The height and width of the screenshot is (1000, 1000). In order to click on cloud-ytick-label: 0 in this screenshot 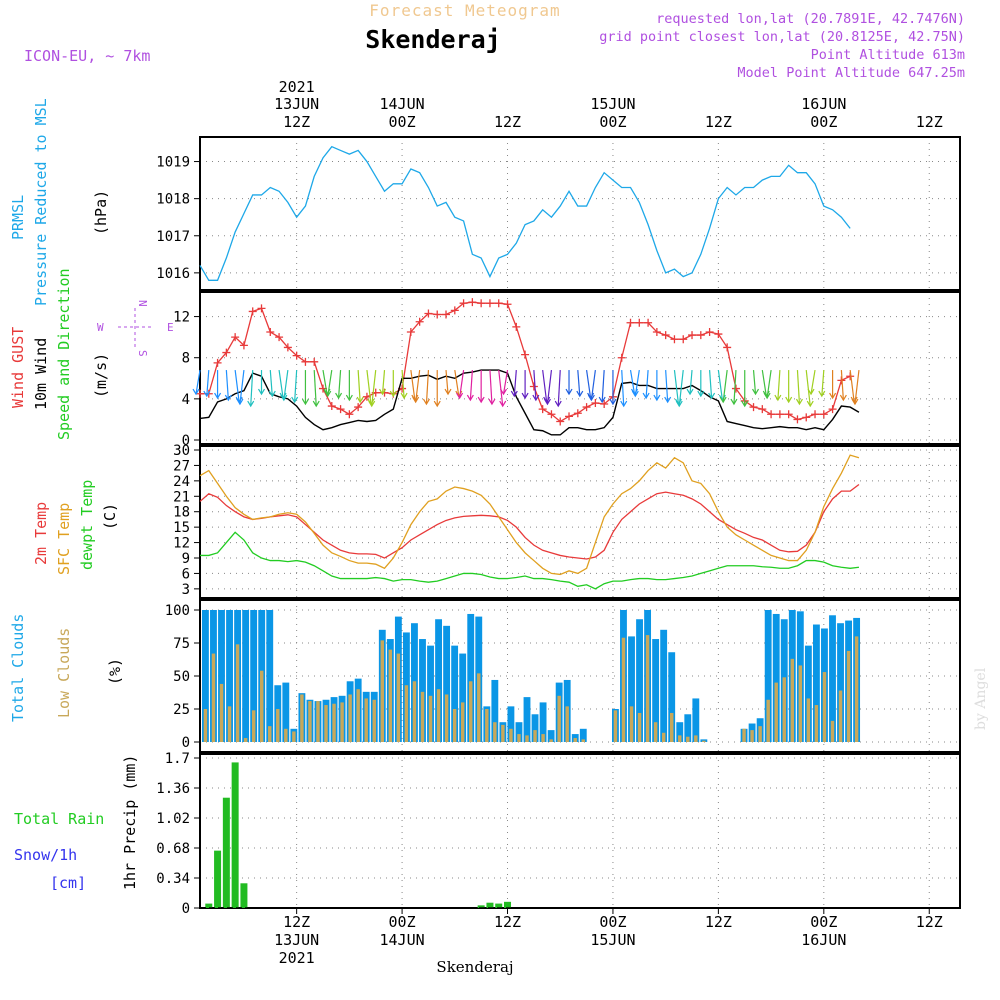, I will do `click(186, 743)`.